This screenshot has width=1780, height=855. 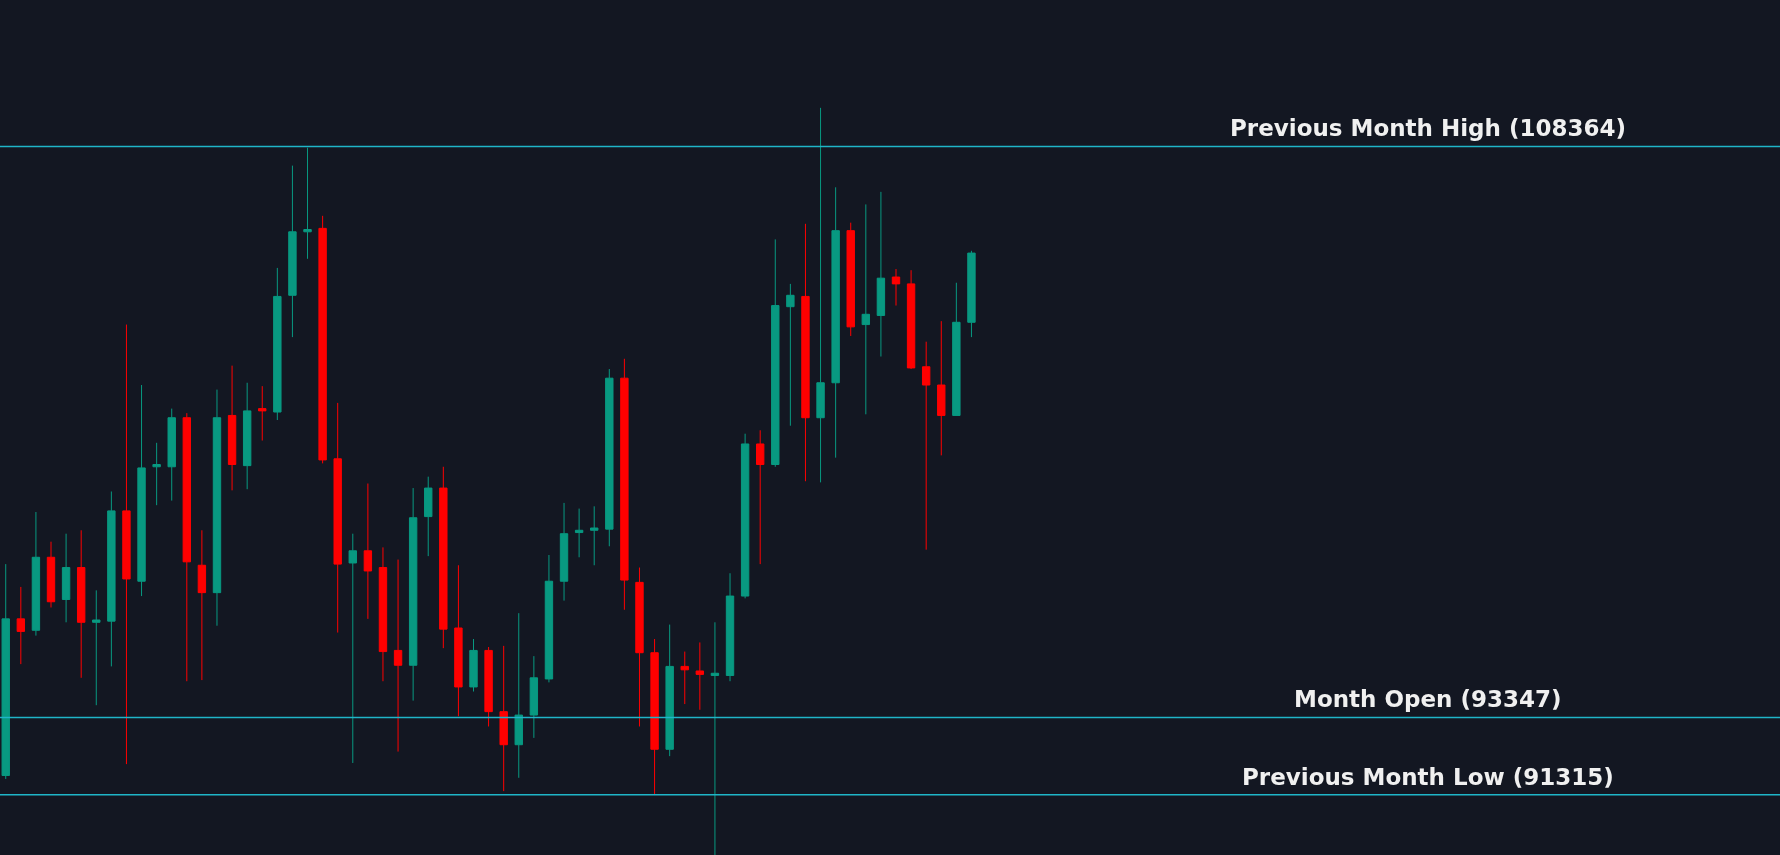 What do you see at coordinates (1428, 699) in the screenshot?
I see `ref-line-label: Month Open (93347)` at bounding box center [1428, 699].